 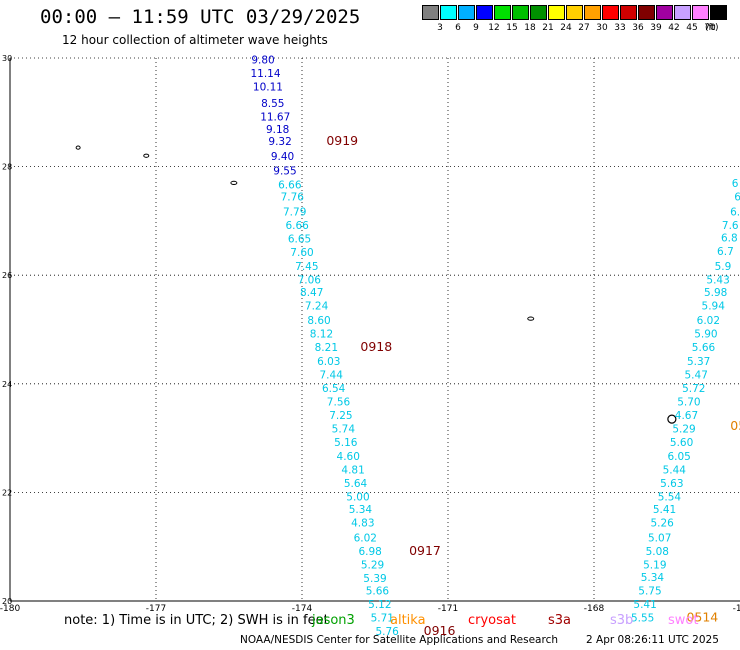 I want to click on x-tick-label: -180, so click(x=10, y=609).